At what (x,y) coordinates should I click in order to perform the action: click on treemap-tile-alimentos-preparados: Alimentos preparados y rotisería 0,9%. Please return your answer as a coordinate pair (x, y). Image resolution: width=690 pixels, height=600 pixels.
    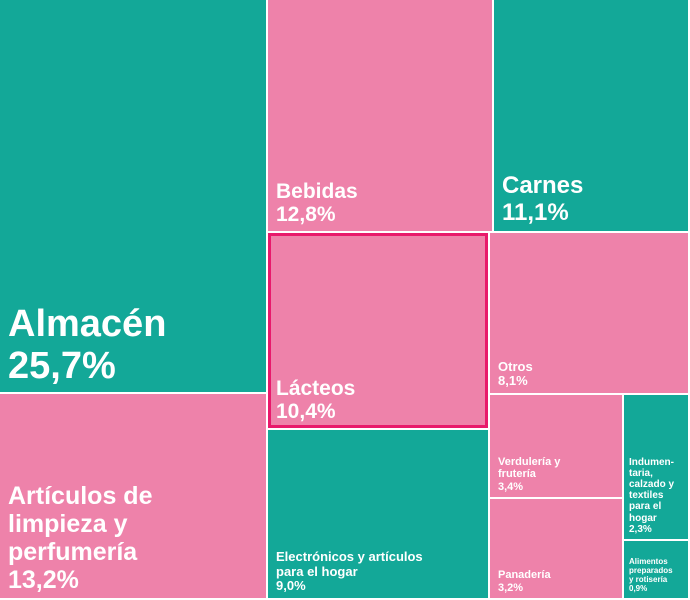
    Looking at the image, I should click on (657, 570).